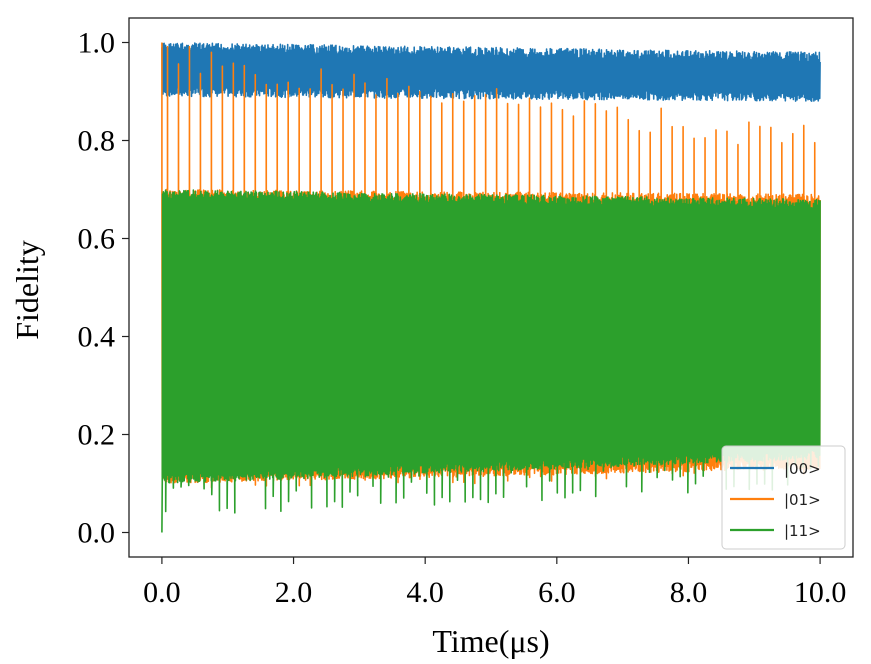  I want to click on x-tick-label: 4.0, so click(425, 592).